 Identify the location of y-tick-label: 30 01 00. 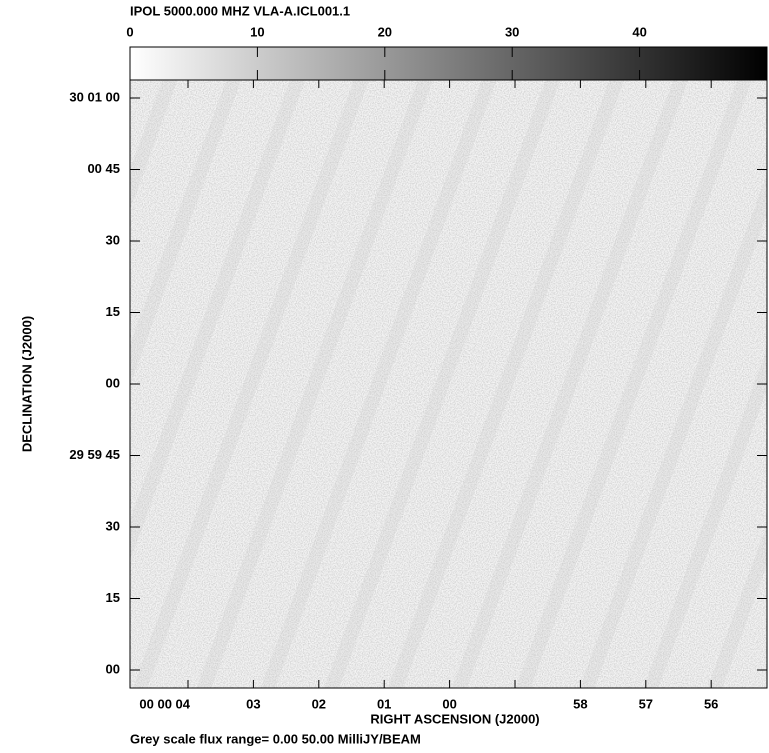
(94, 96).